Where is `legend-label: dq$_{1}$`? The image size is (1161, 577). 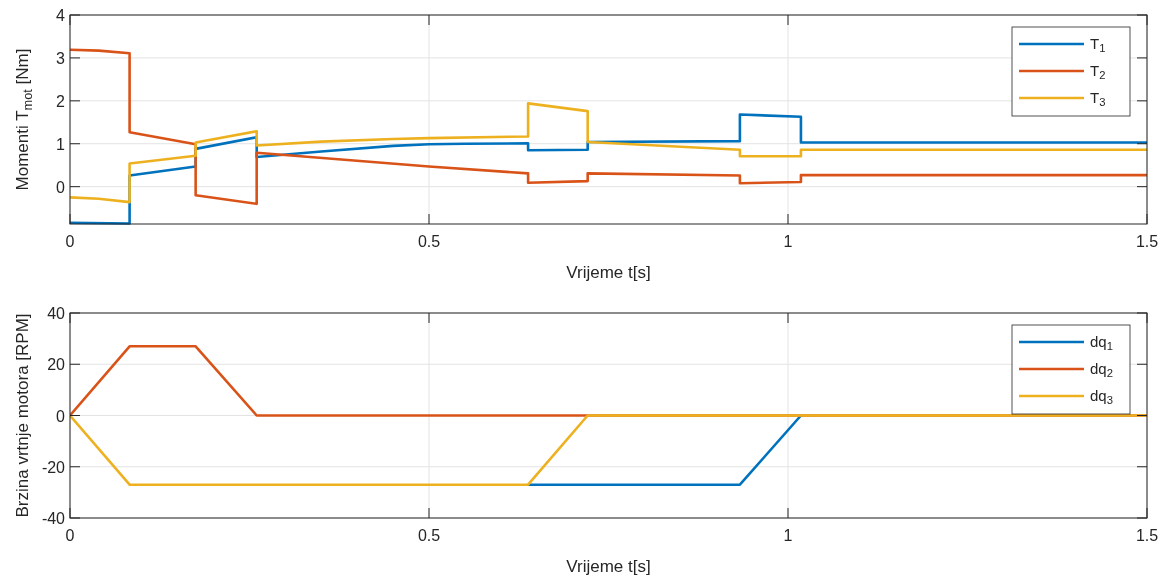 legend-label: dq$_{1}$ is located at coordinates (1101, 343).